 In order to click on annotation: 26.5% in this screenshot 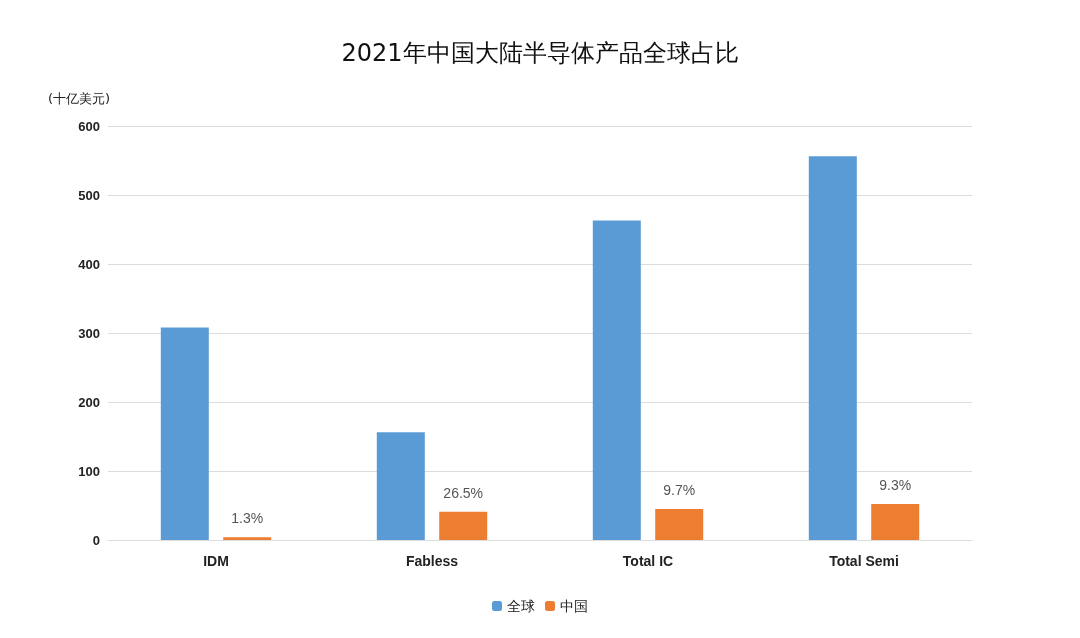, I will do `click(463, 492)`.